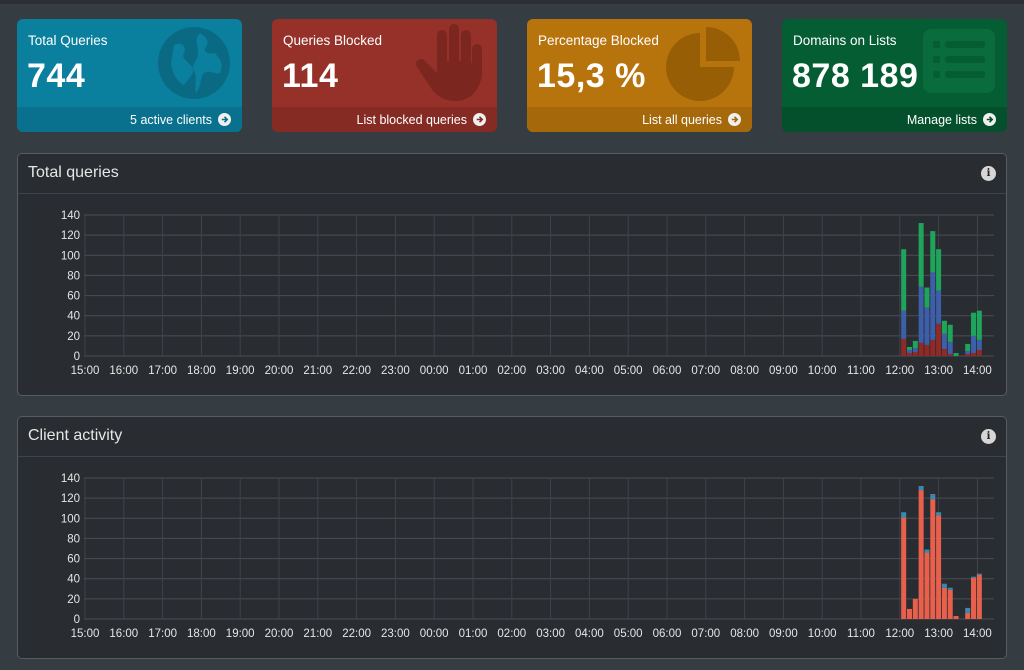  What do you see at coordinates (977, 371) in the screenshot?
I see `x-tick-label: 14:00` at bounding box center [977, 371].